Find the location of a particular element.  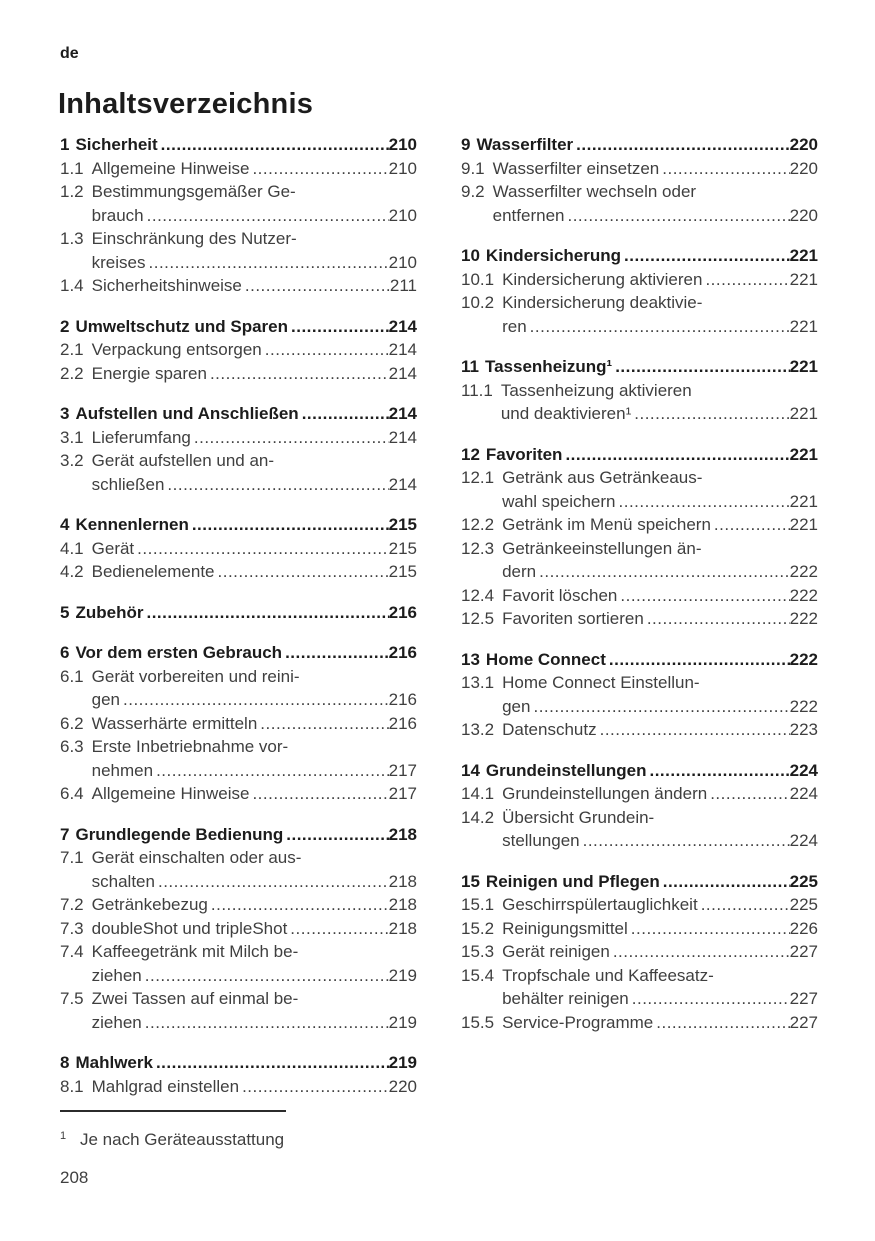

toc-entry-page: 216 is located at coordinates (402, 699).